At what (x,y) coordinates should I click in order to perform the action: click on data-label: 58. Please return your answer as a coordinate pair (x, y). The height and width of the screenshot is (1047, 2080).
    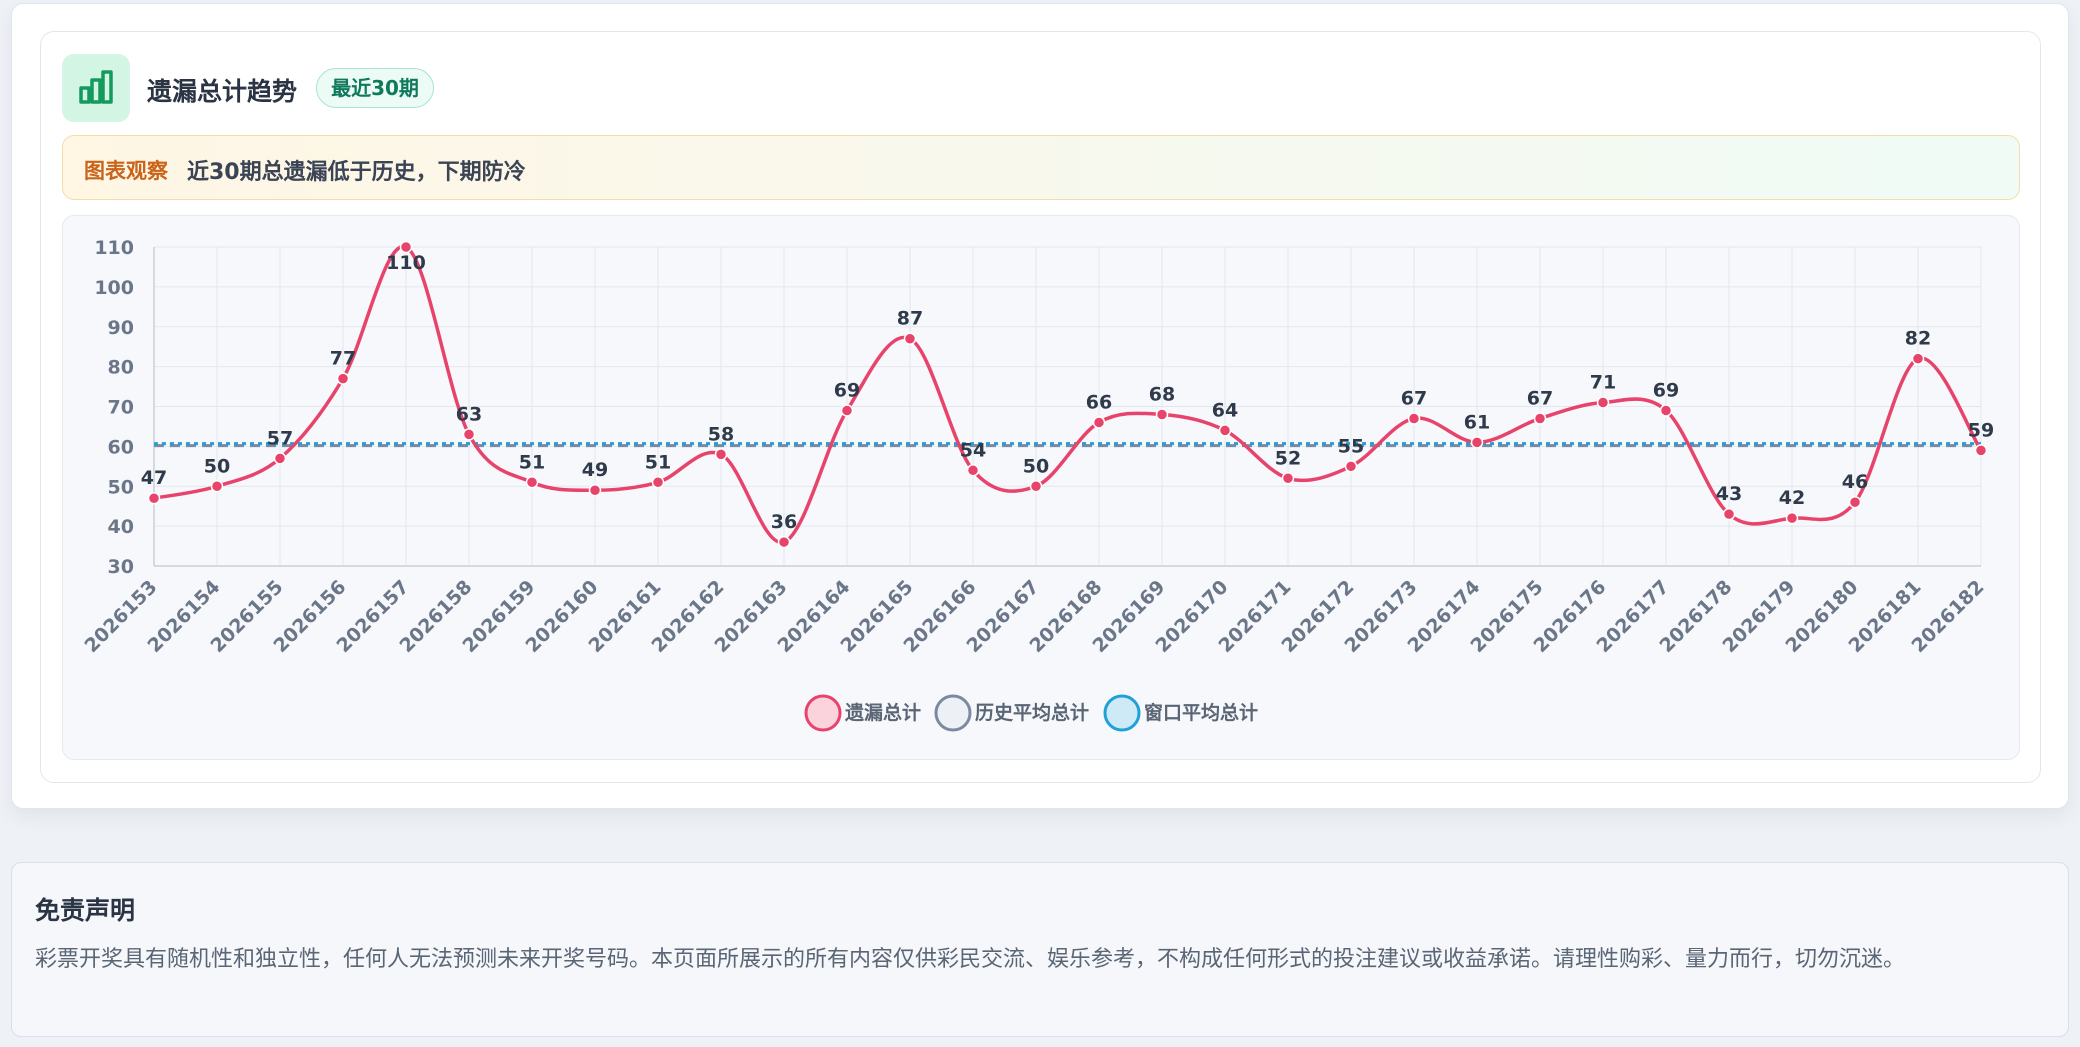
    Looking at the image, I should click on (721, 434).